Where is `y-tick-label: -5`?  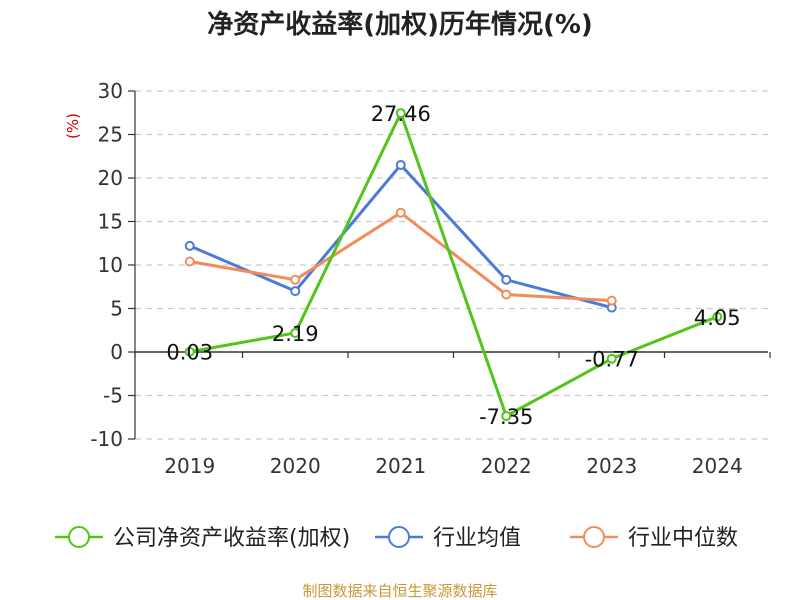
y-tick-label: -5 is located at coordinates (113, 396).